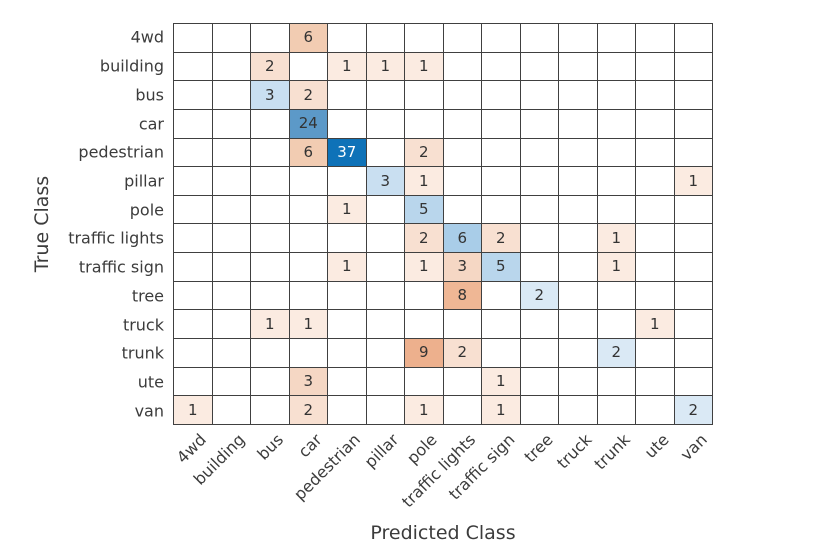  What do you see at coordinates (538, 448) in the screenshot?
I see `x-tick-label: tree` at bounding box center [538, 448].